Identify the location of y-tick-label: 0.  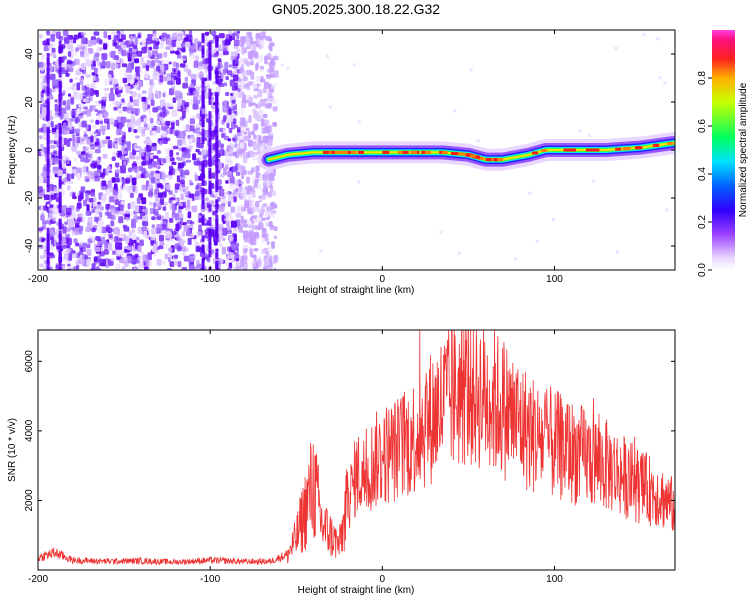
(29, 150).